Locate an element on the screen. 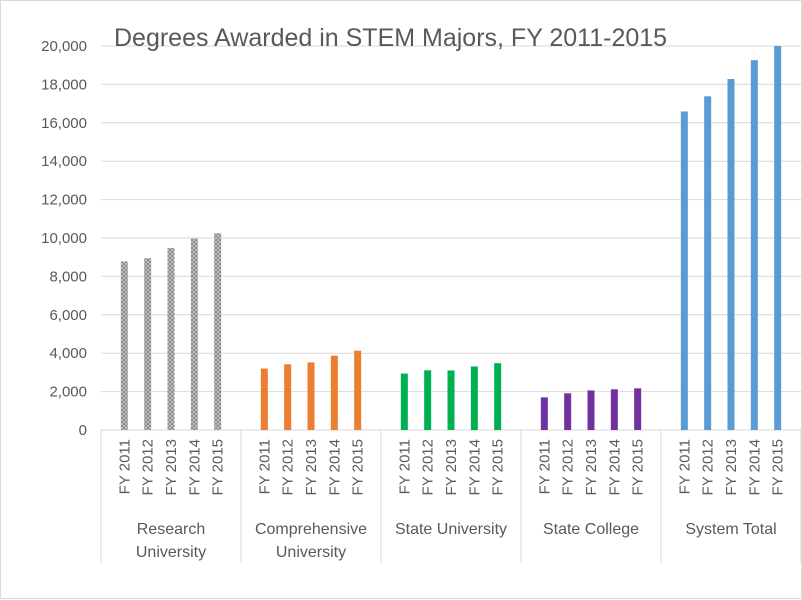 This screenshot has height=600, width=802. group-label: State University is located at coordinates (451, 529).